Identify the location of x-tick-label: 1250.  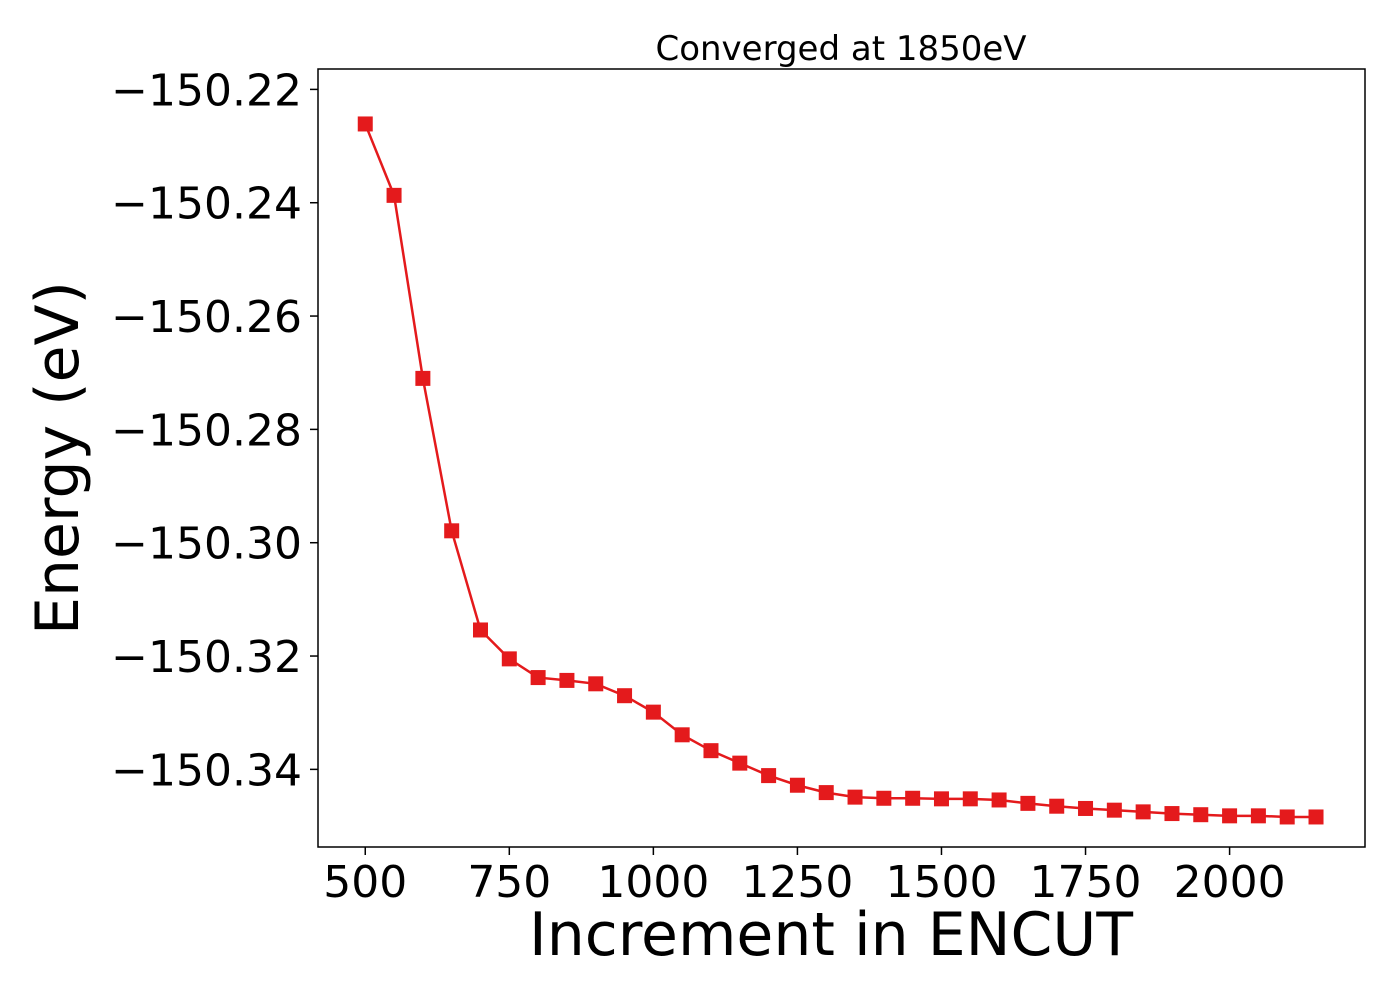
(797, 882).